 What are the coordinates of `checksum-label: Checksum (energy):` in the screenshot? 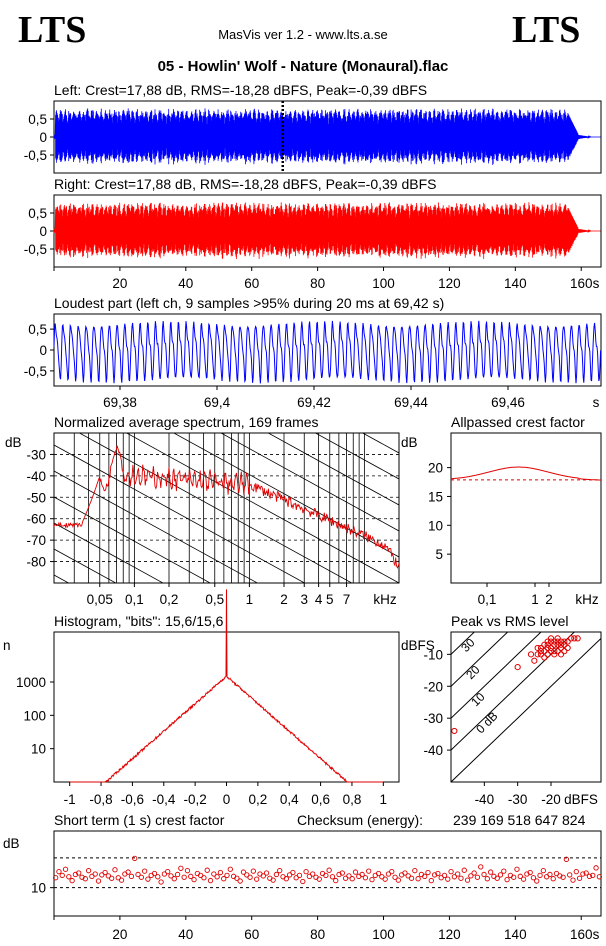 It's located at (360, 820).